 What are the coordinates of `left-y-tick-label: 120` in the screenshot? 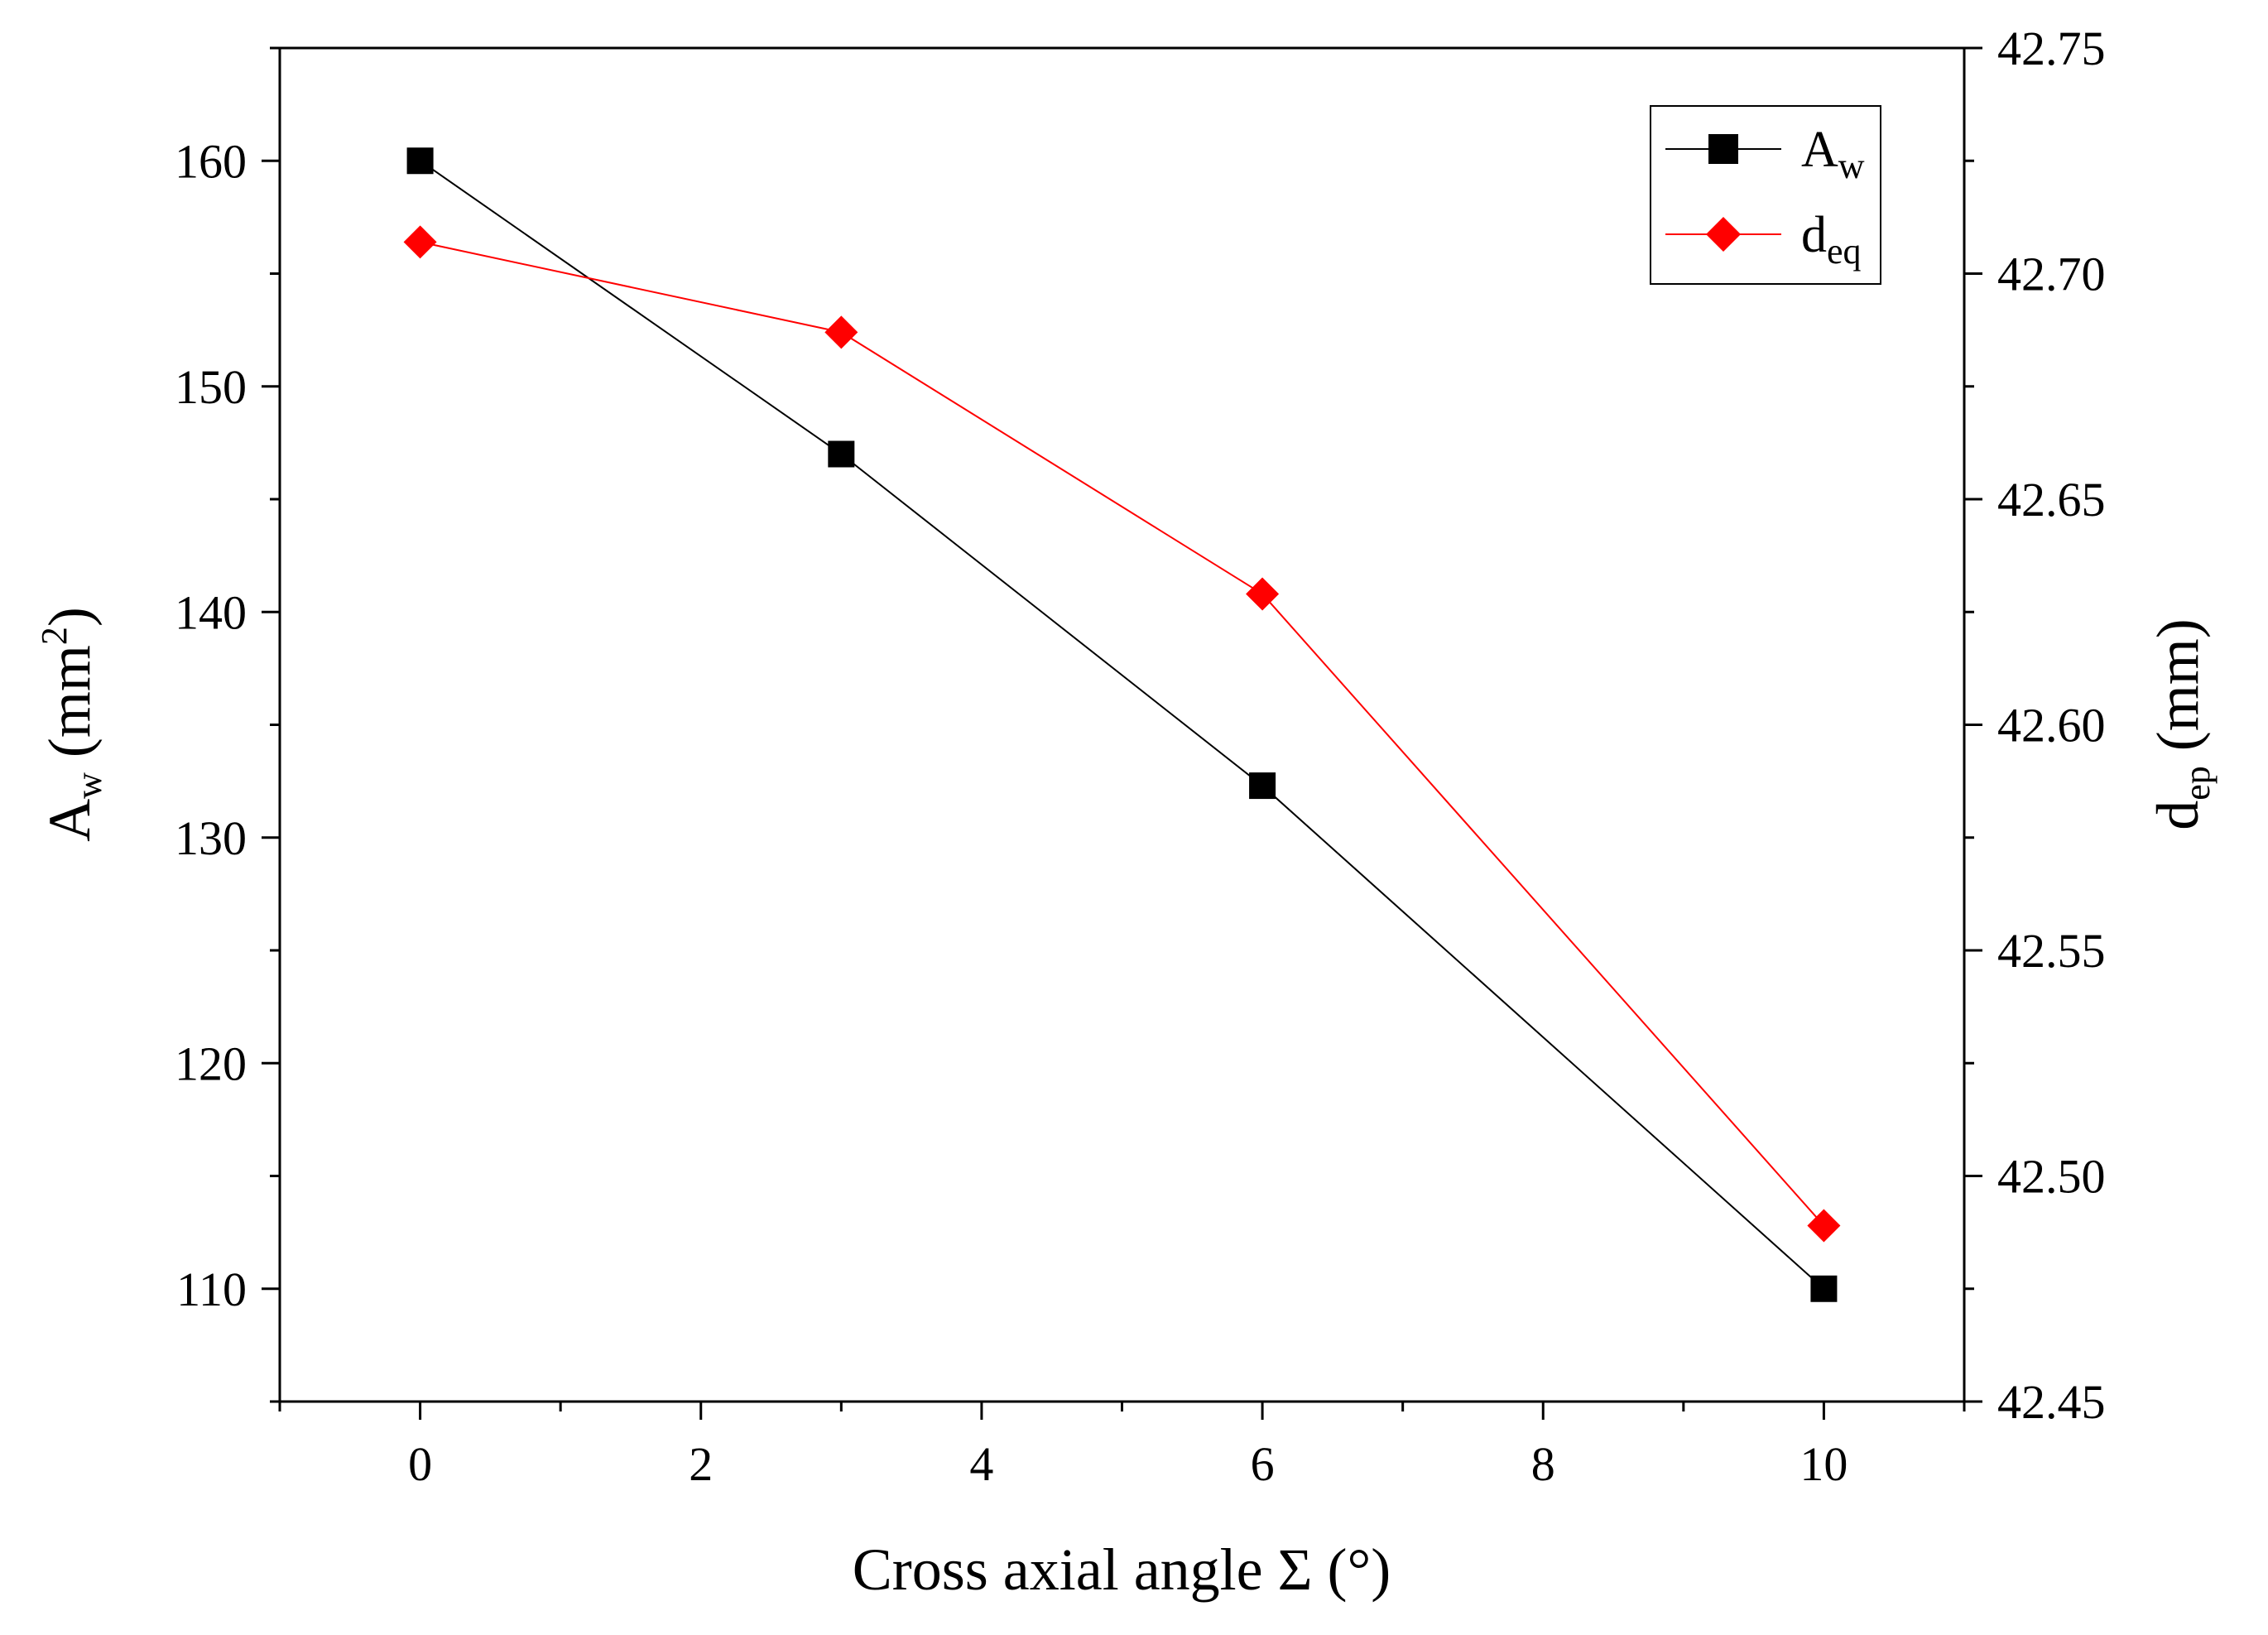 It's located at (211, 1063).